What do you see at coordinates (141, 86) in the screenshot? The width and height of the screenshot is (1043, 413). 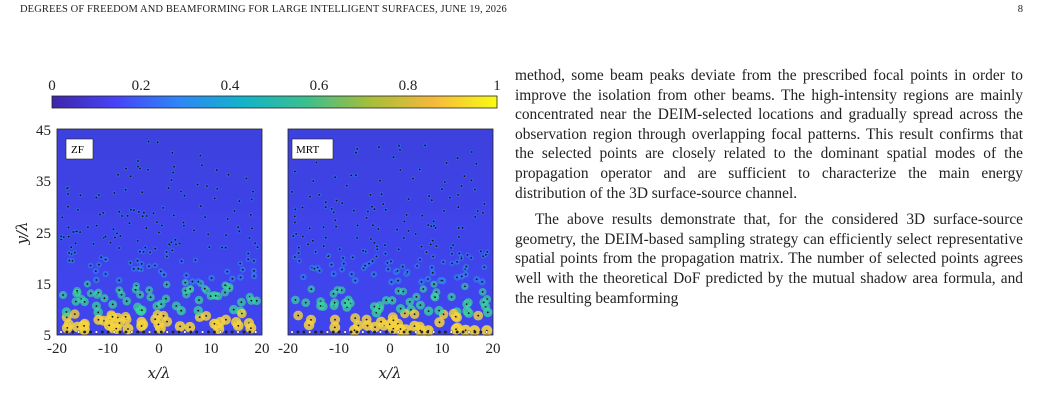 I see `colorbar-tick-1: 0.2` at bounding box center [141, 86].